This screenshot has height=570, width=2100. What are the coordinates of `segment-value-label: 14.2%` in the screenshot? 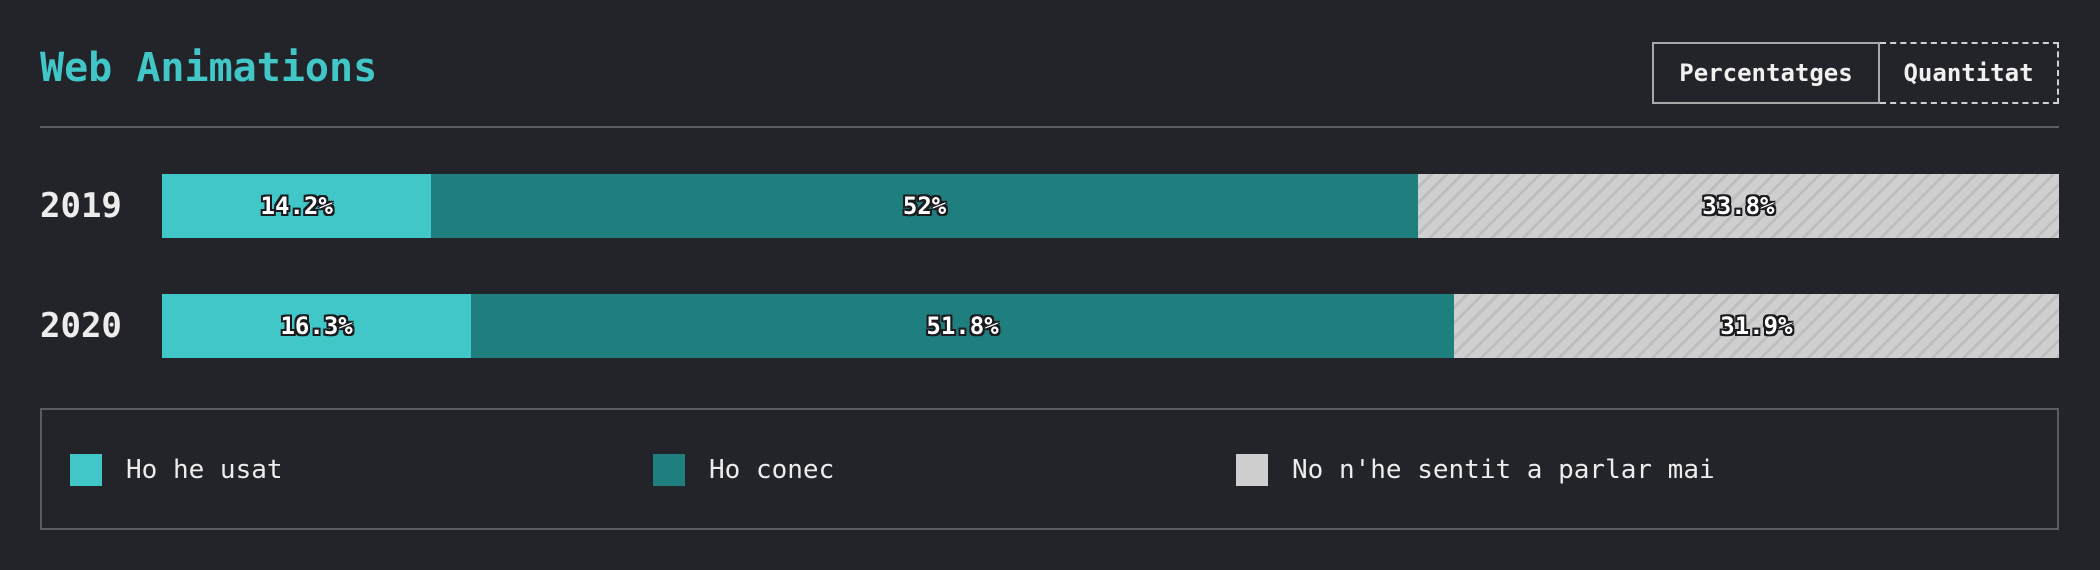 It's located at (296, 206).